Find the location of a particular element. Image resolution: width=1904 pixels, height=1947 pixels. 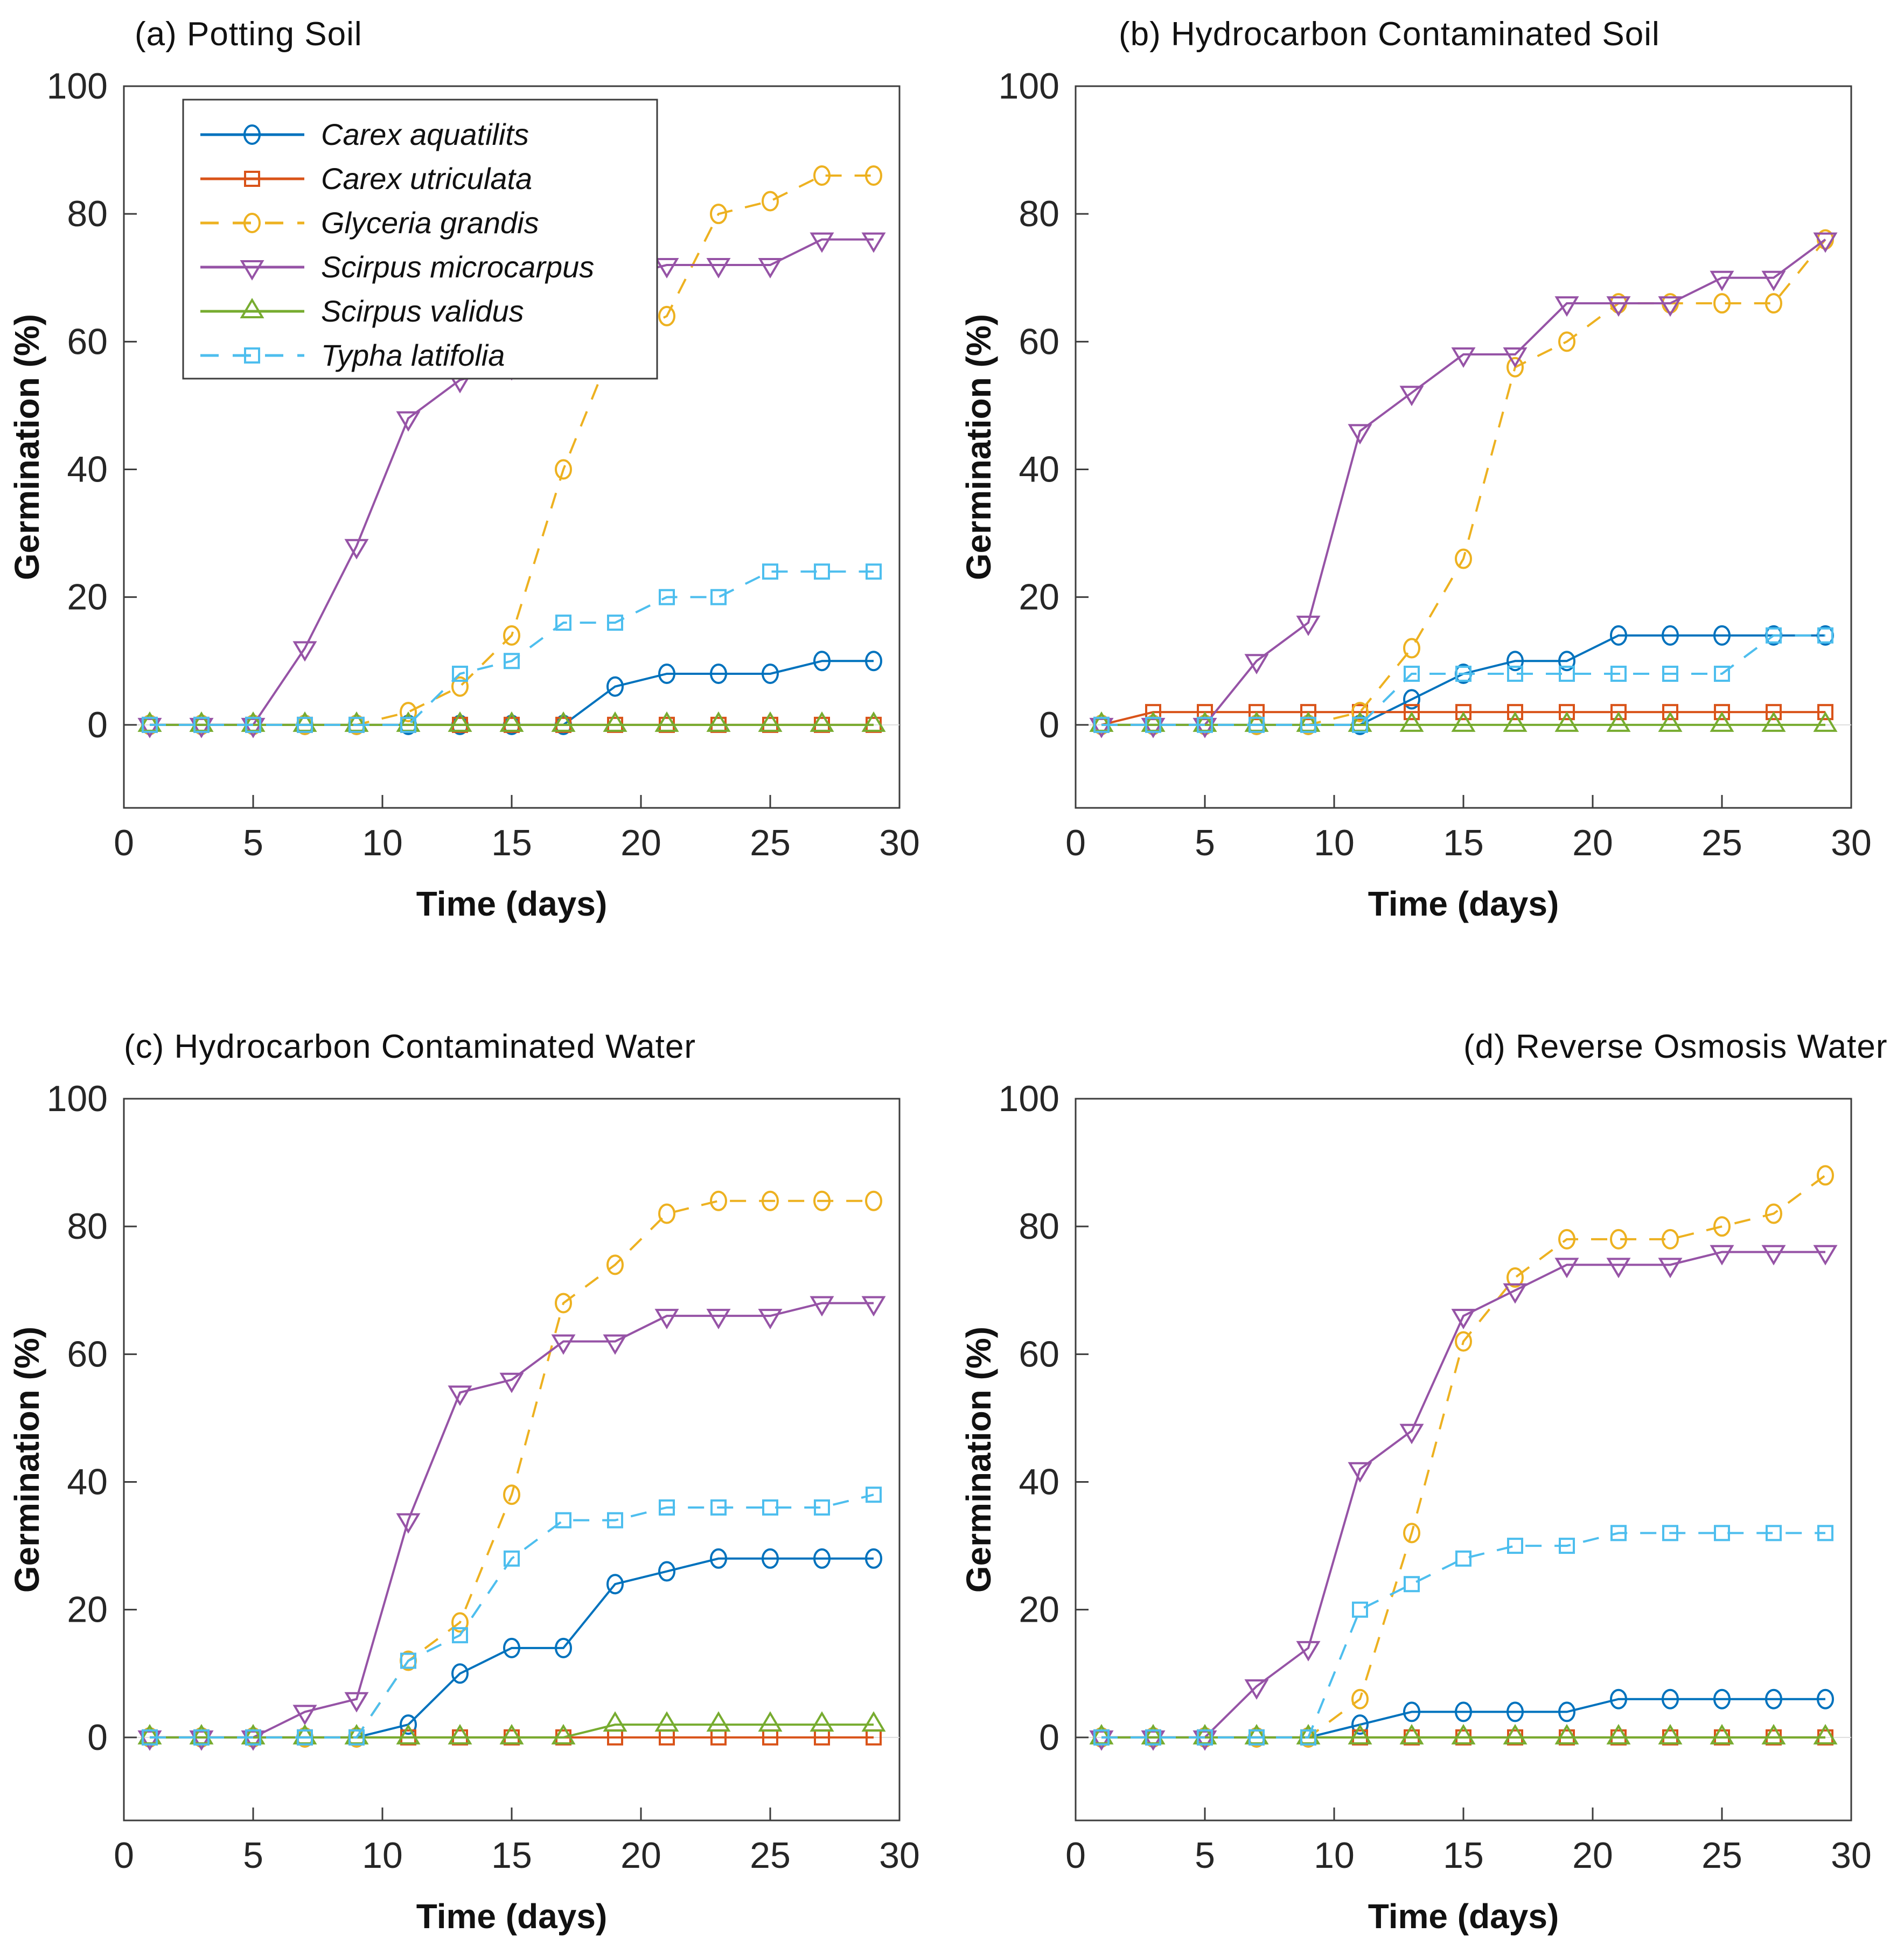

series-carex-aquatilits is located at coordinates (512, 1648).